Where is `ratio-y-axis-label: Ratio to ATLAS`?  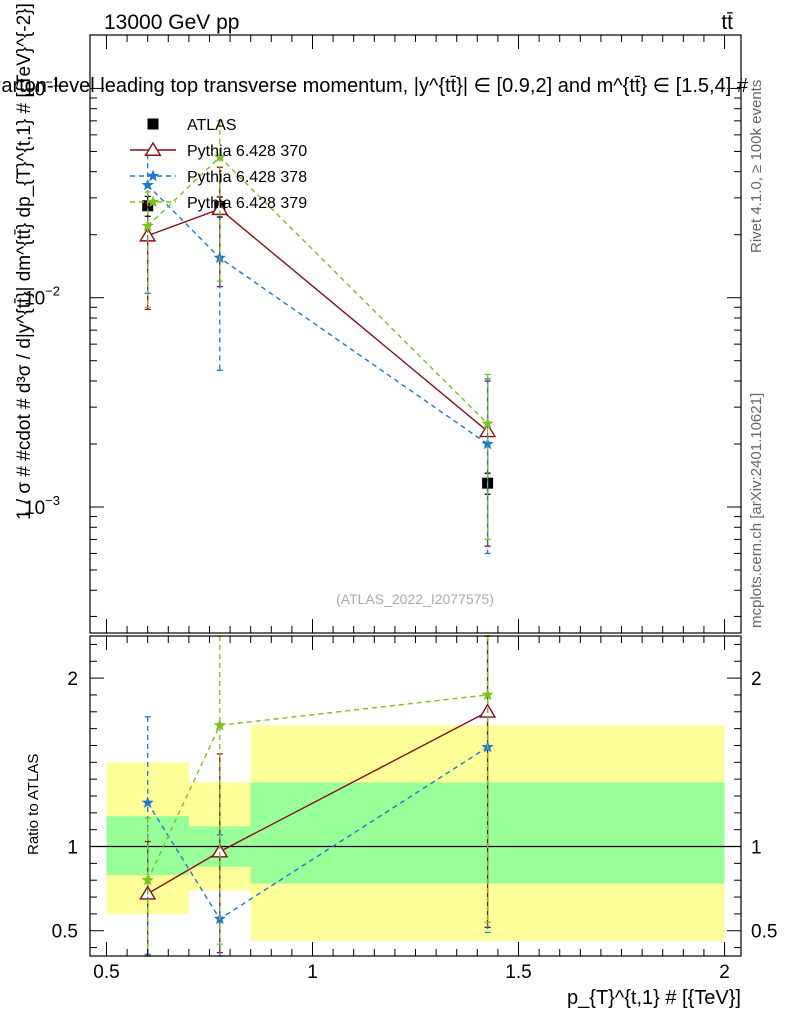 ratio-y-axis-label: Ratio to ATLAS is located at coordinates (33, 804).